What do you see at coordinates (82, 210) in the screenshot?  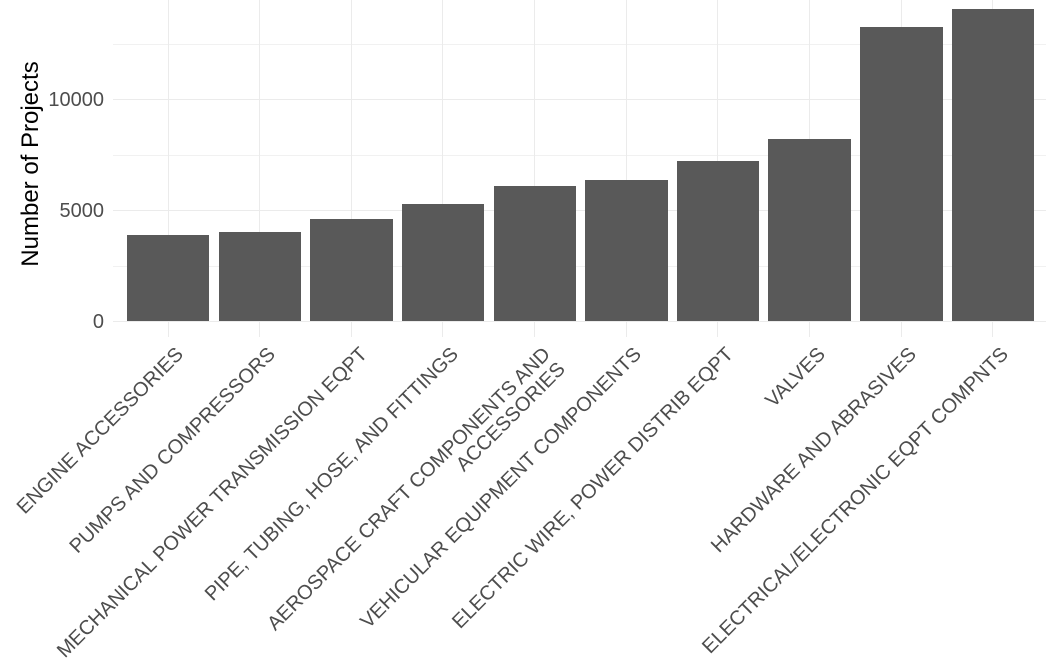 I see `y-tick-label: 5000` at bounding box center [82, 210].